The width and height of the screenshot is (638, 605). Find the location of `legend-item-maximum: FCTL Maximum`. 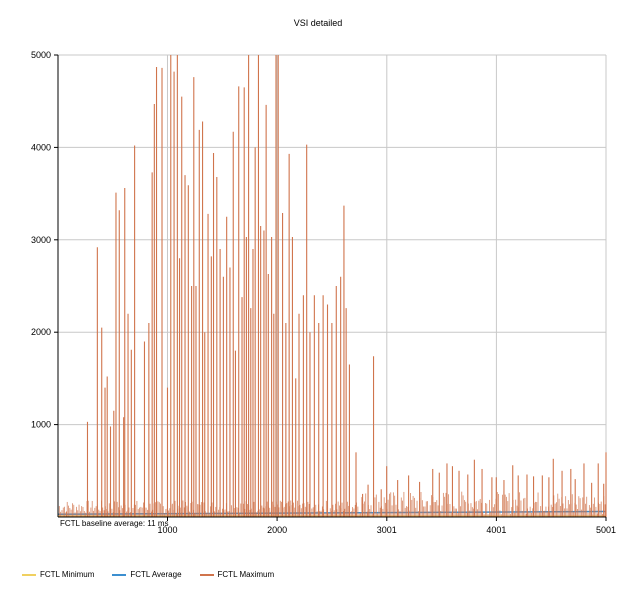

legend-item-maximum: FCTL Maximum is located at coordinates (237, 574).